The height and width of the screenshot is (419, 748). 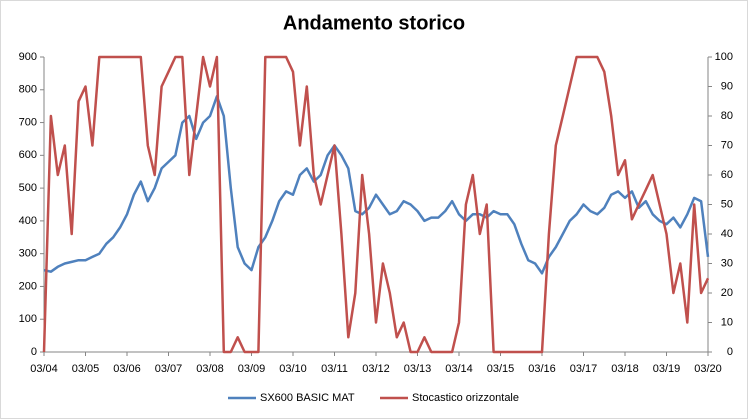 What do you see at coordinates (374, 23) in the screenshot?
I see `chart-title: Andamento storico` at bounding box center [374, 23].